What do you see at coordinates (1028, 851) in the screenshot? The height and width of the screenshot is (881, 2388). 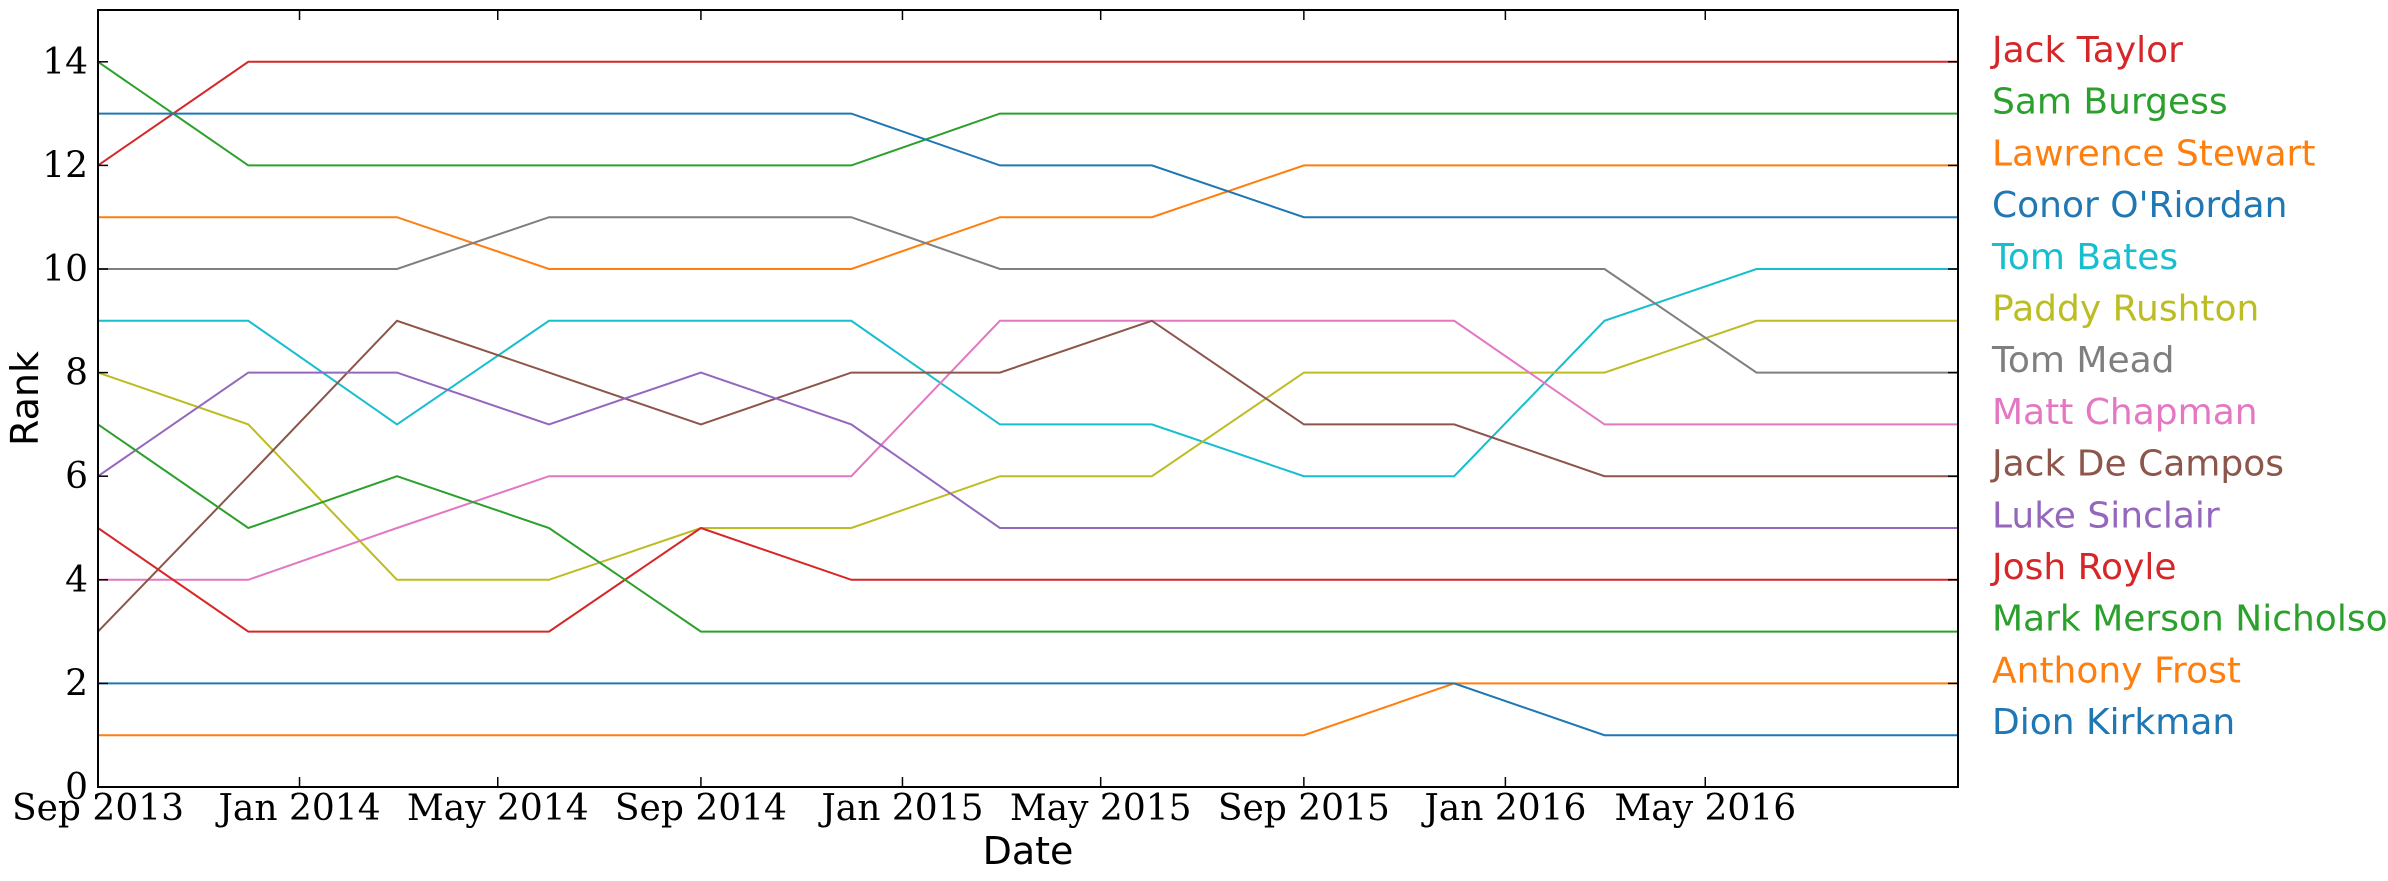 I see `x-axis-label: Date` at bounding box center [1028, 851].